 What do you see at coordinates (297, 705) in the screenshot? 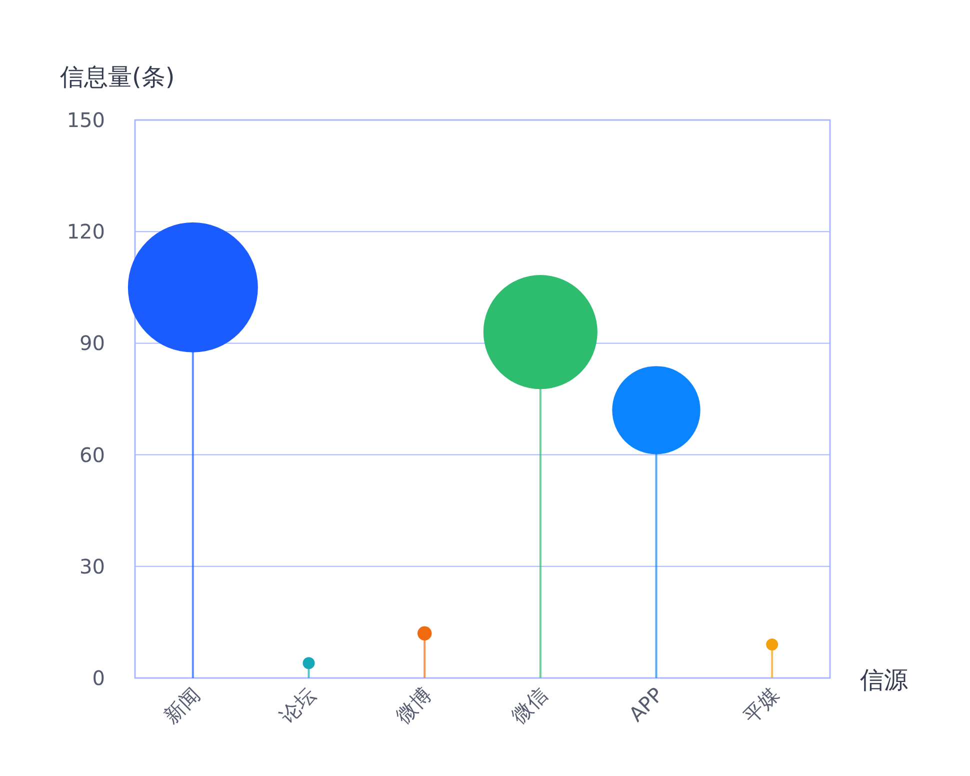
I see `x-tick-label: 论坛` at bounding box center [297, 705].